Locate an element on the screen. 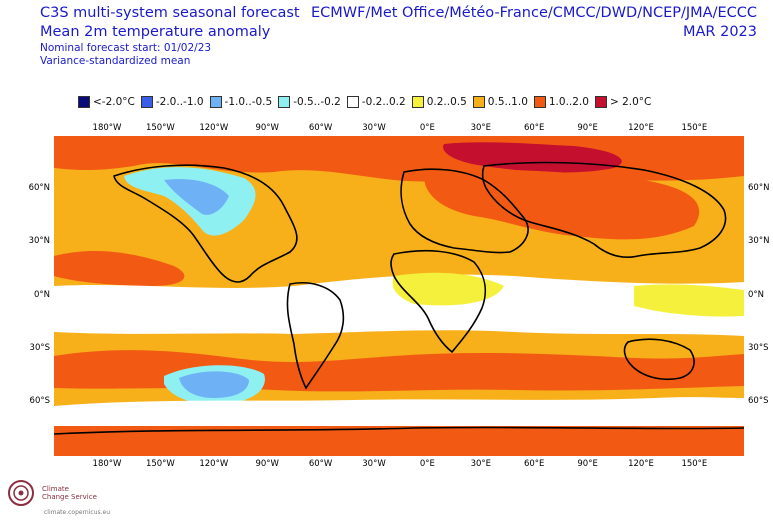  copernicus-url: climate.copernicus.eu is located at coordinates (77, 512).